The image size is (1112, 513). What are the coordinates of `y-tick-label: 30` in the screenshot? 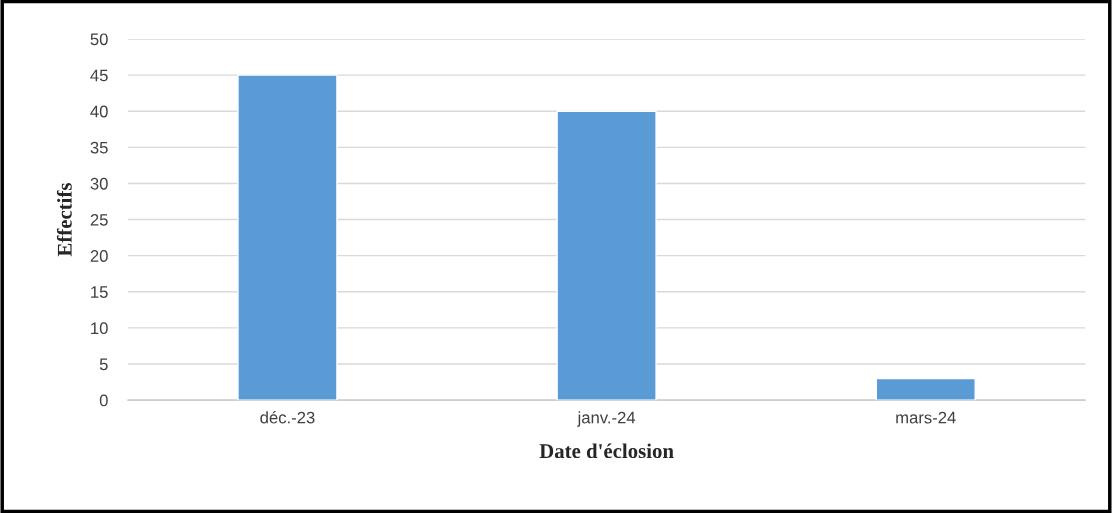 It's located at (99, 183).